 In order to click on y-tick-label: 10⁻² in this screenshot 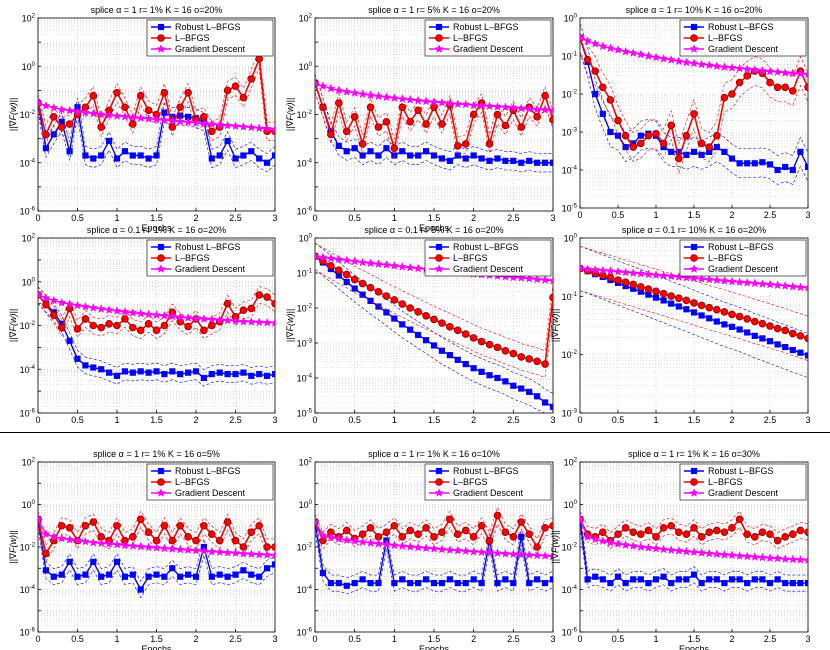, I will do `click(305, 115)`.